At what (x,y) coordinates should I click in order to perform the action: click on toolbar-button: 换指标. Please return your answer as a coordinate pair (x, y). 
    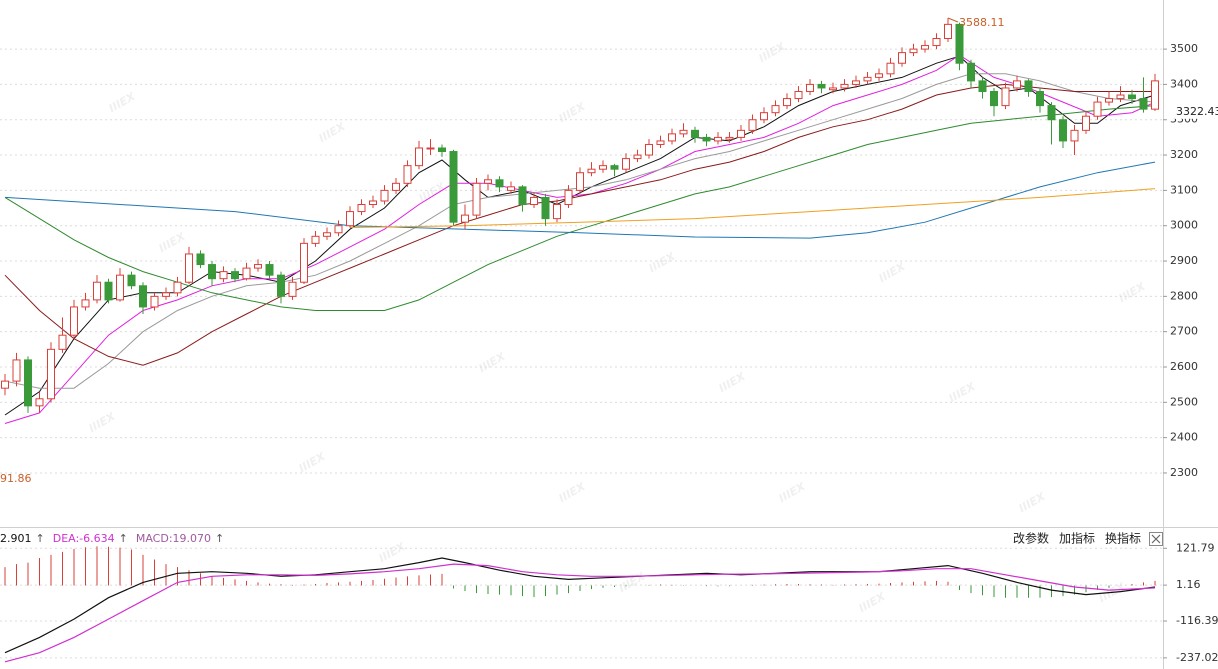
    Looking at the image, I should click on (1123, 538).